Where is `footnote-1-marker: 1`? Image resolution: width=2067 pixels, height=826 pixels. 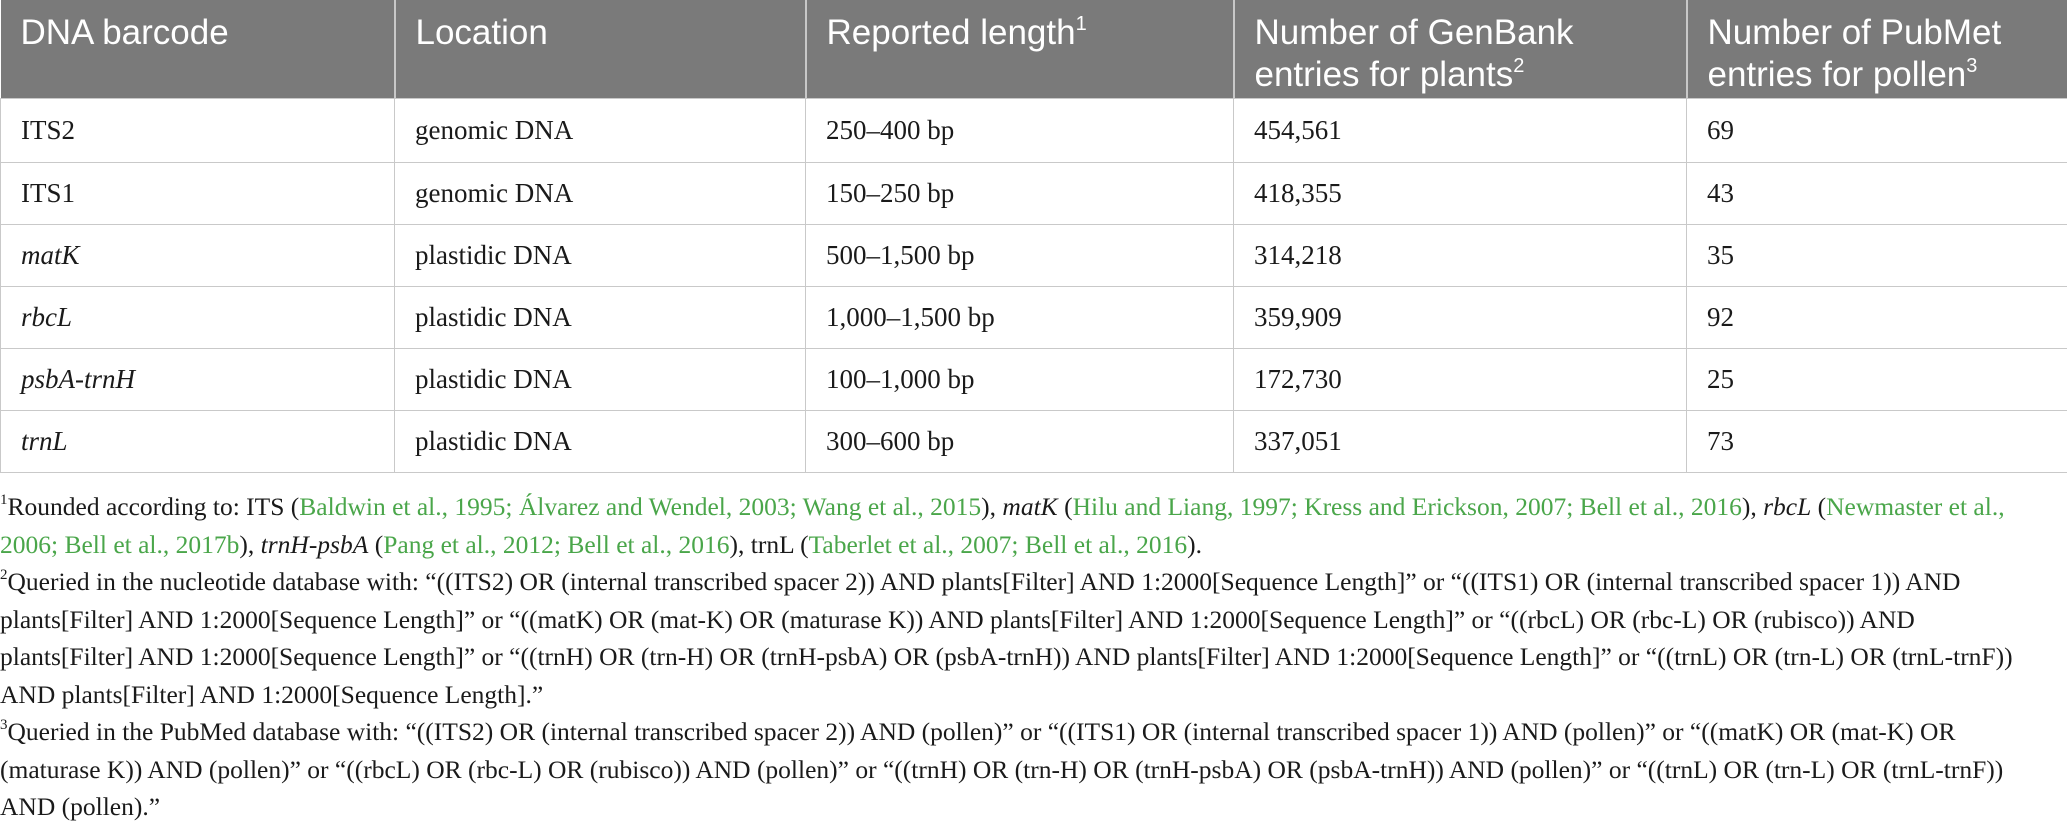
footnote-1-marker: 1 is located at coordinates (4, 500).